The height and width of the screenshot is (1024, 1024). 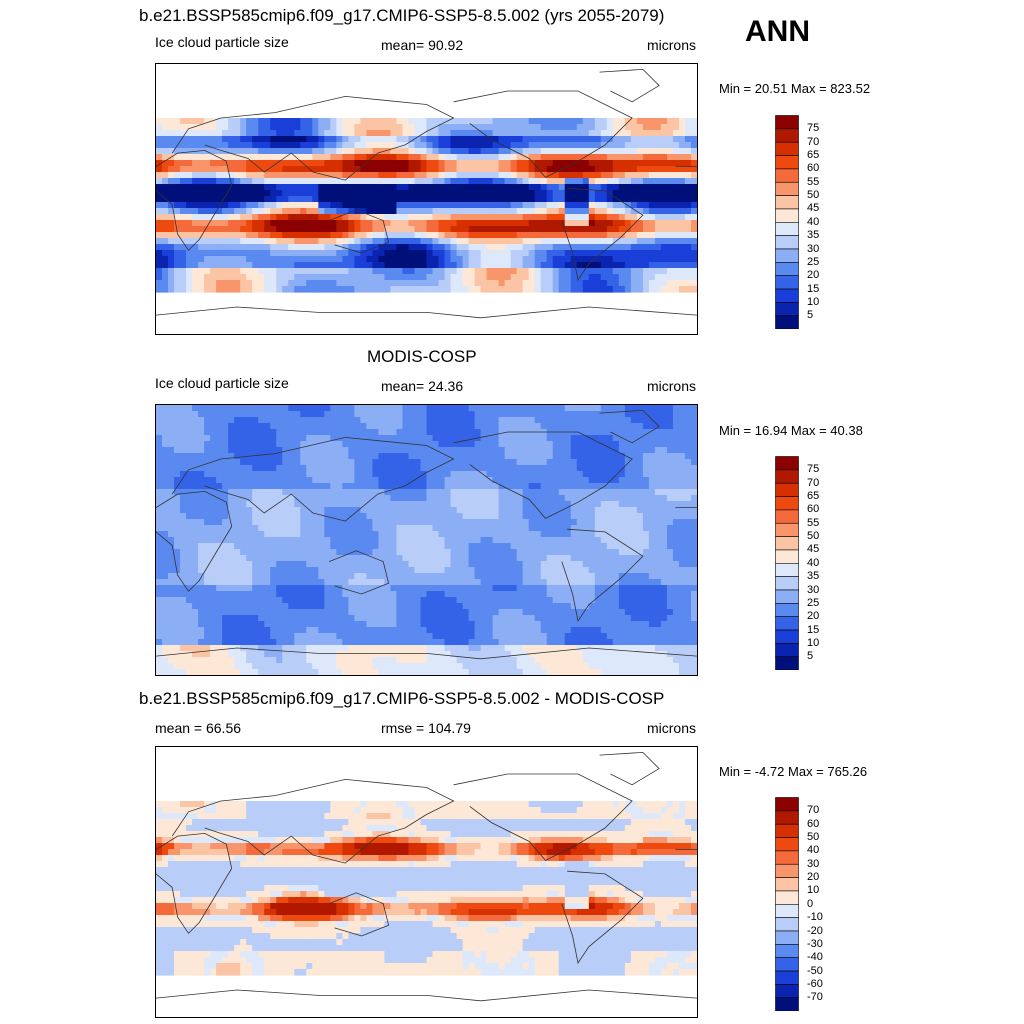 I want to click on panel1-colorbar-boxes, so click(x=787, y=222).